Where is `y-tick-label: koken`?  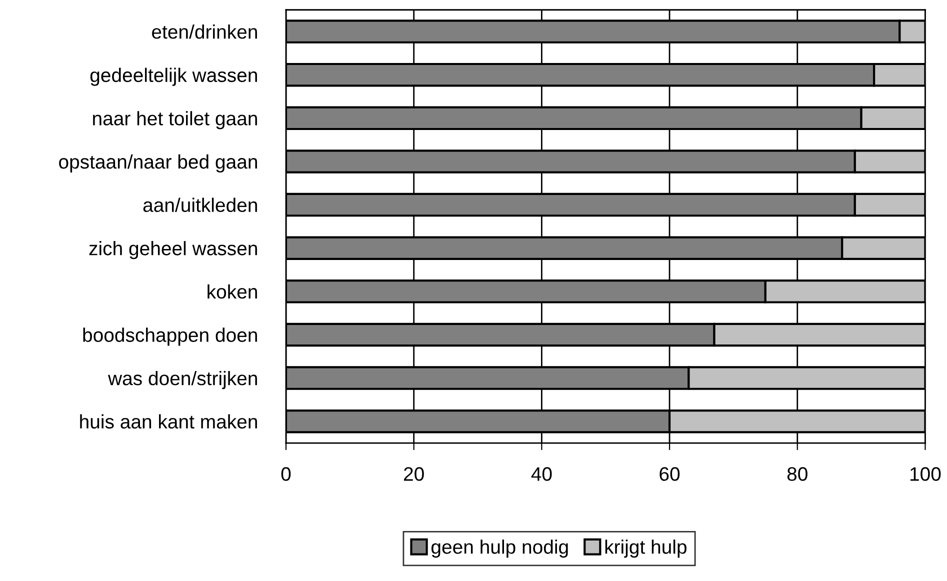
y-tick-label: koken is located at coordinates (232, 291).